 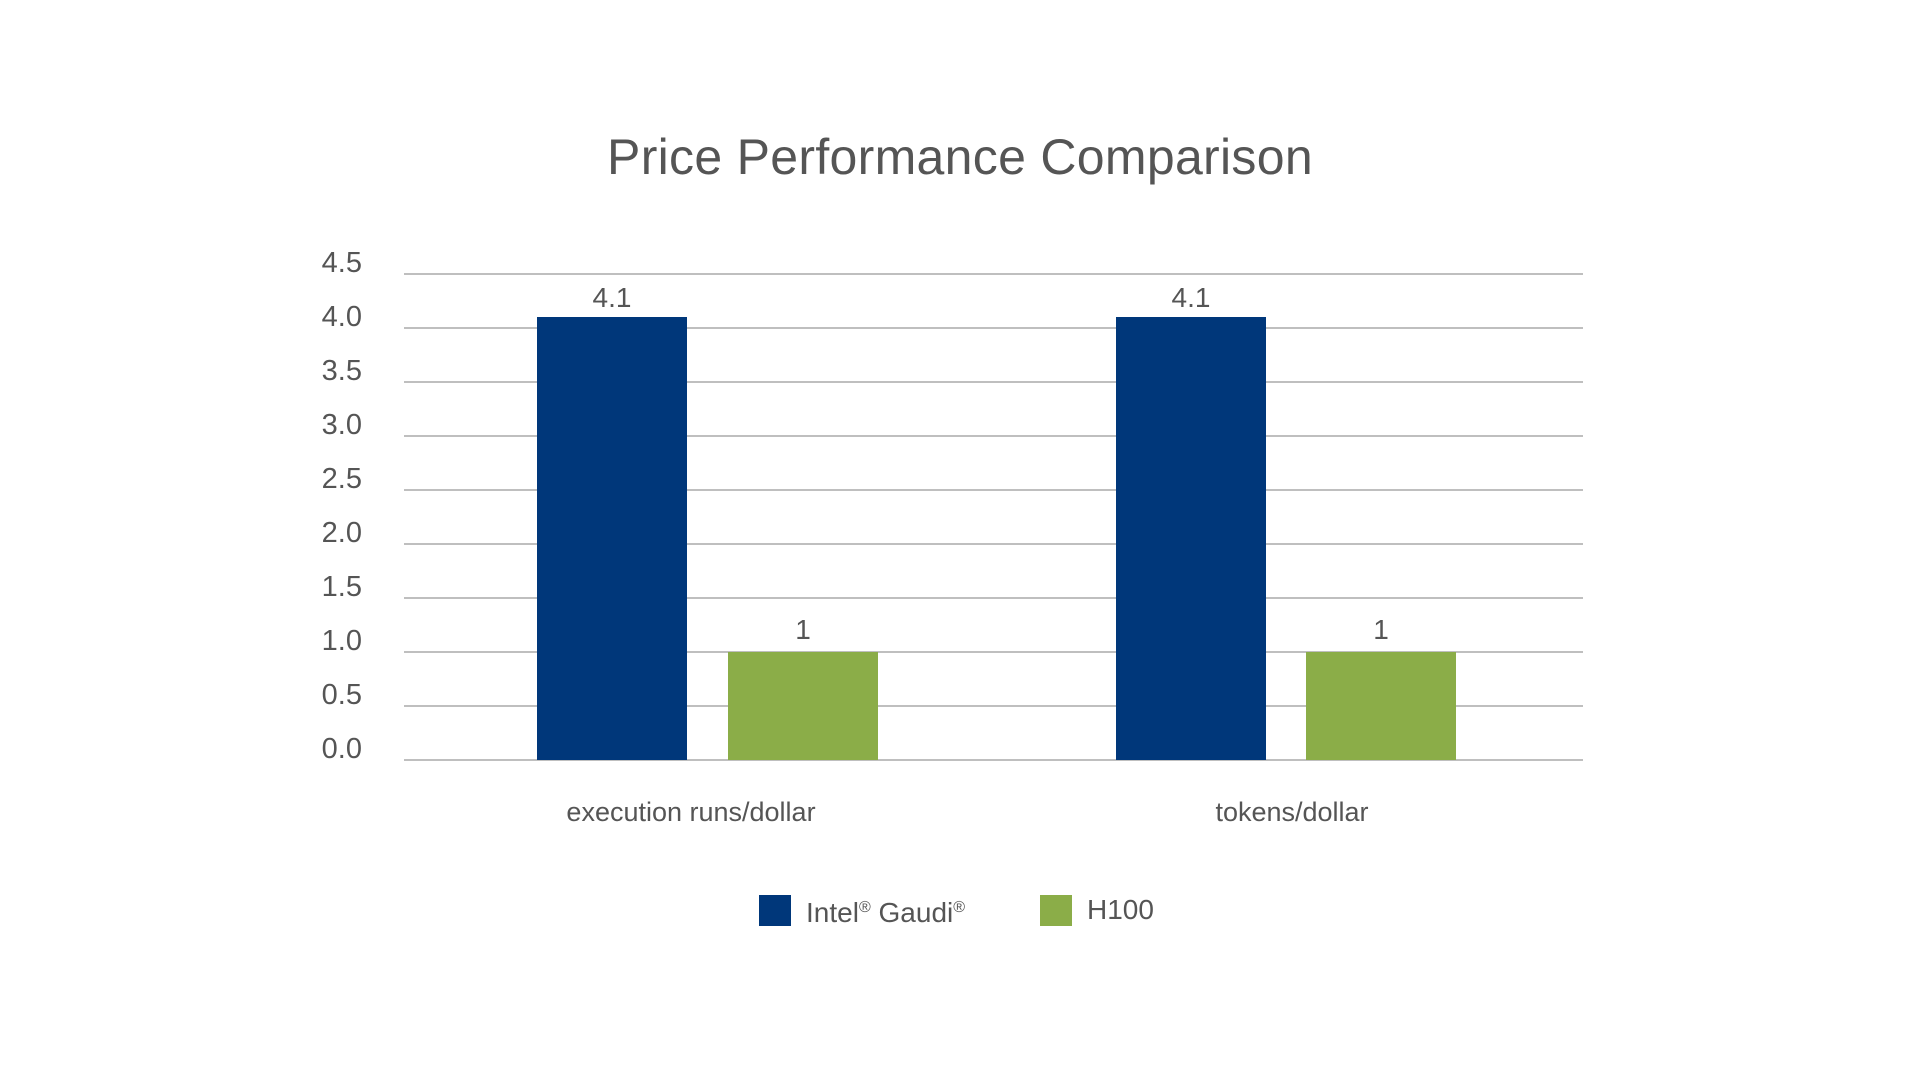 What do you see at coordinates (1381, 629) in the screenshot?
I see `value-label-h100-tokens: 1` at bounding box center [1381, 629].